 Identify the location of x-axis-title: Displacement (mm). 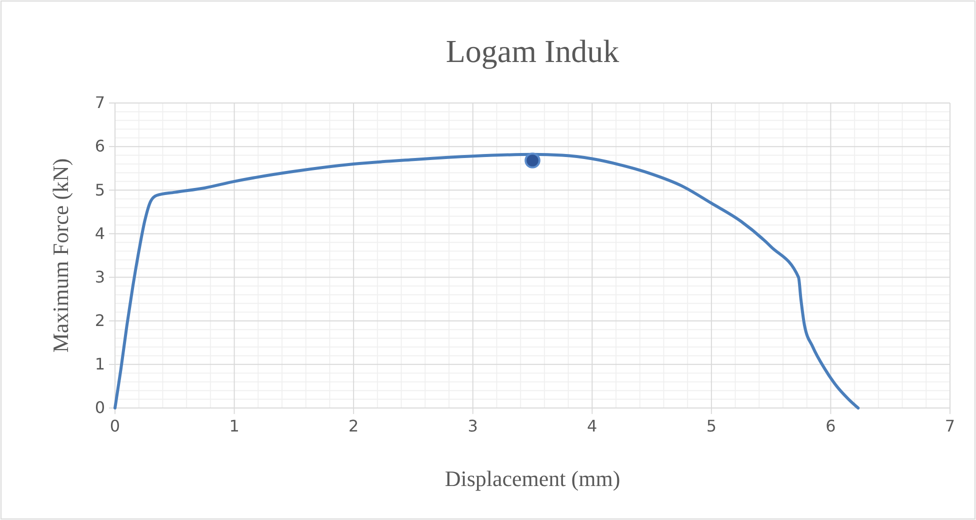
(532, 478).